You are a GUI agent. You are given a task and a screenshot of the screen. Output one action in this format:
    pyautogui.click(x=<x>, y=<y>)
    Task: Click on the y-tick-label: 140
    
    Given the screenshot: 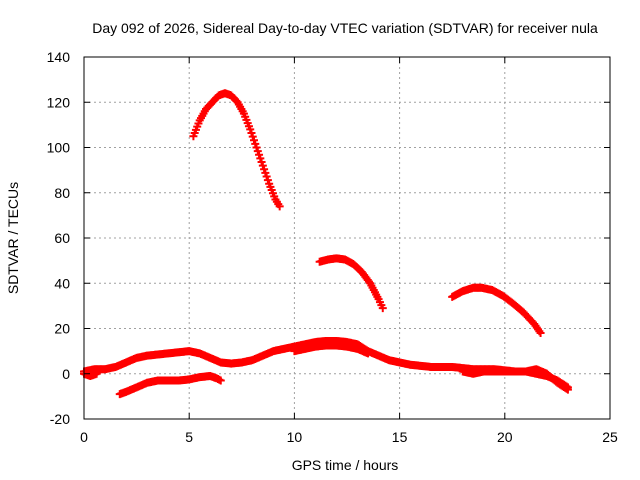 What is the action you would take?
    pyautogui.click(x=59, y=57)
    